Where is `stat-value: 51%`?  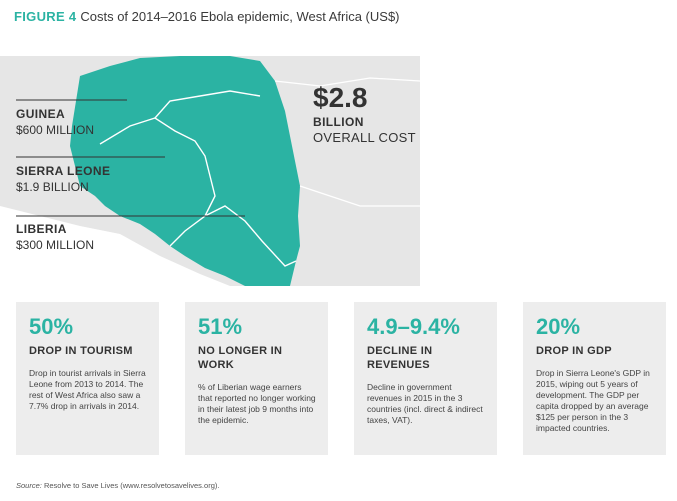
stat-value: 51% is located at coordinates (220, 326).